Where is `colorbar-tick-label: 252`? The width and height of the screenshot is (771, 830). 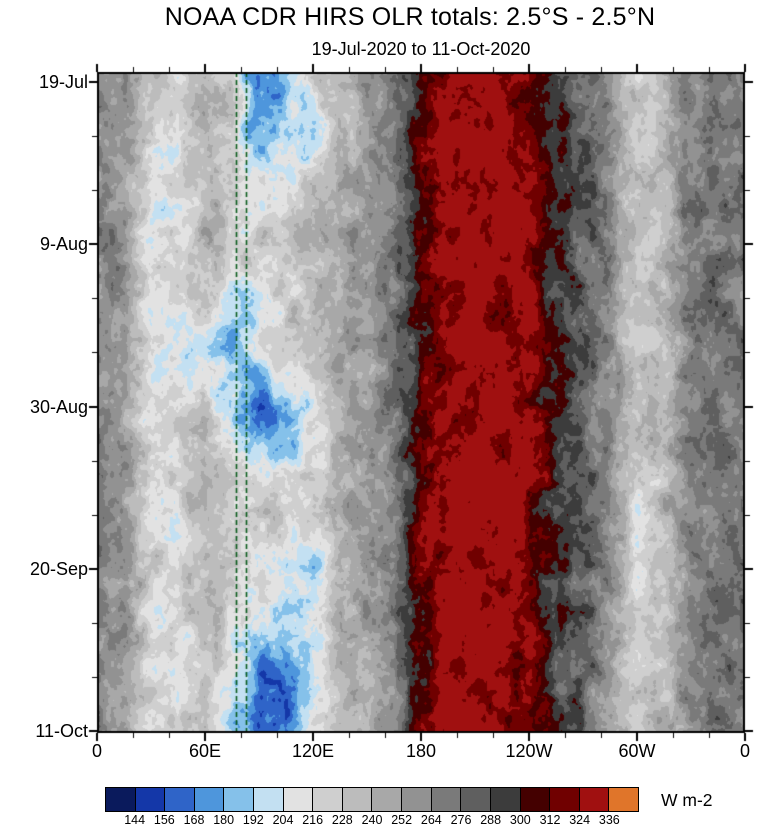 colorbar-tick-label: 252 is located at coordinates (402, 820).